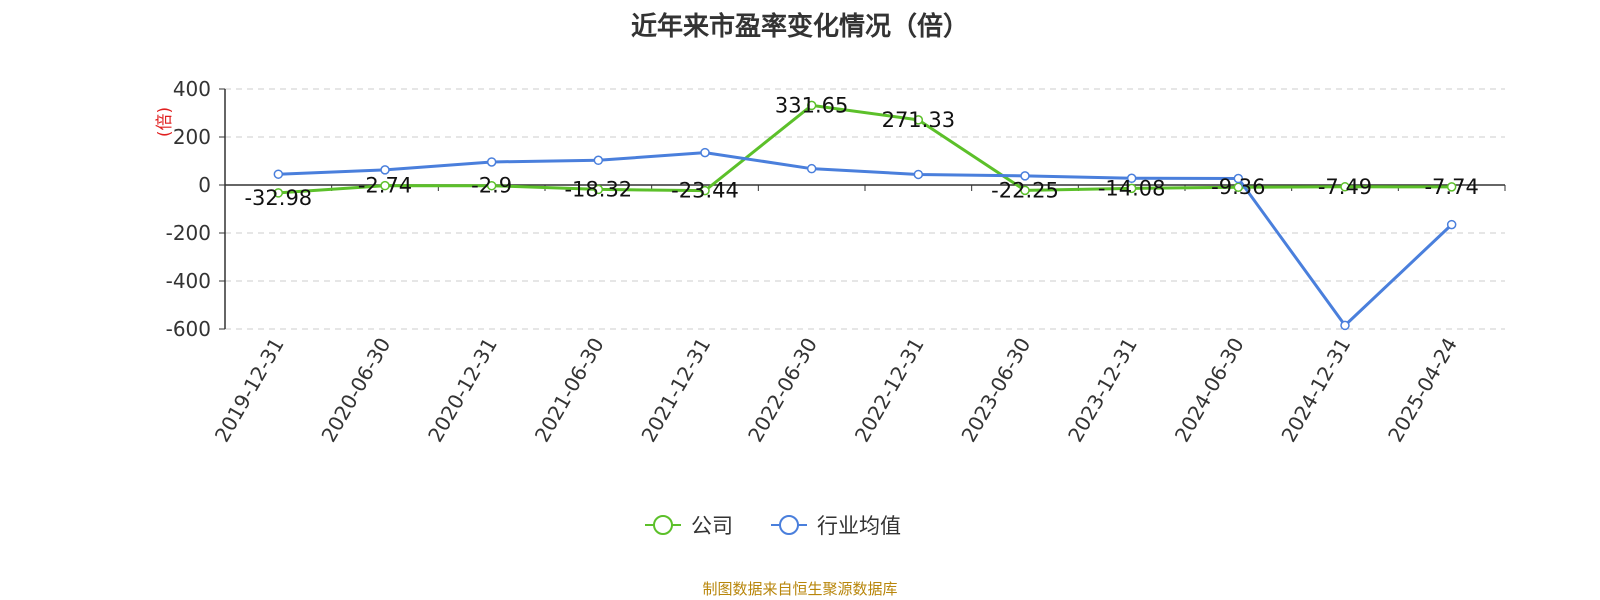  Describe the element at coordinates (773, 526) in the screenshot. I see `legend: 公司 行业均值` at that location.